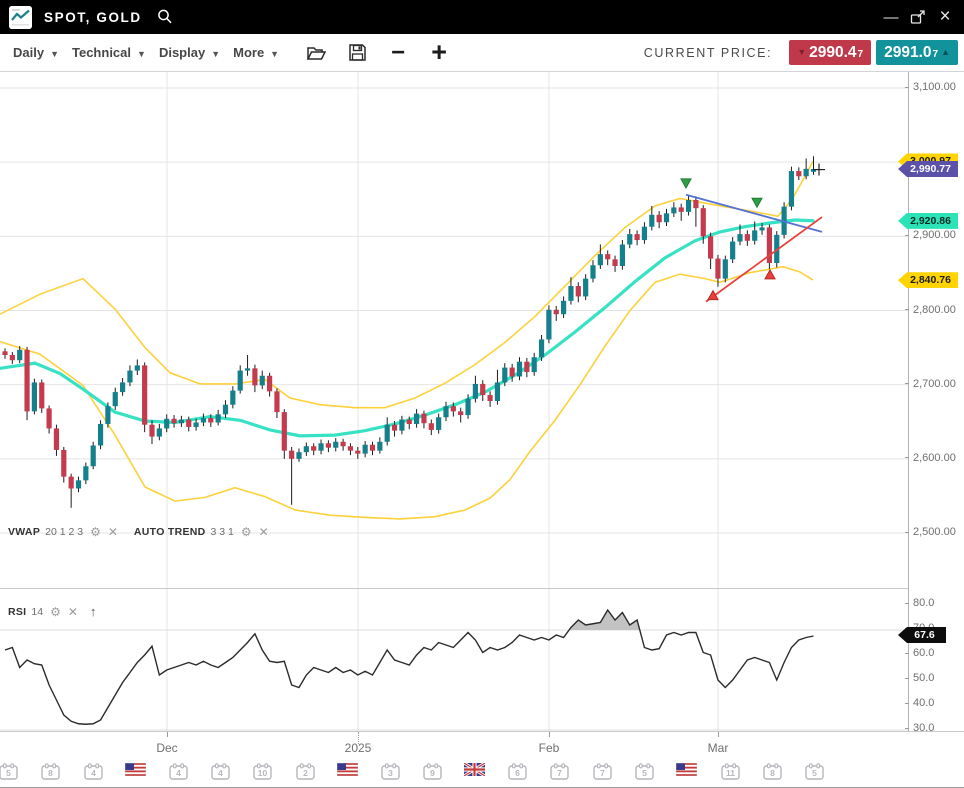 This screenshot has width=964, height=788. Describe the element at coordinates (36, 52) in the screenshot. I see `menu-daily: Daily ▼` at that location.